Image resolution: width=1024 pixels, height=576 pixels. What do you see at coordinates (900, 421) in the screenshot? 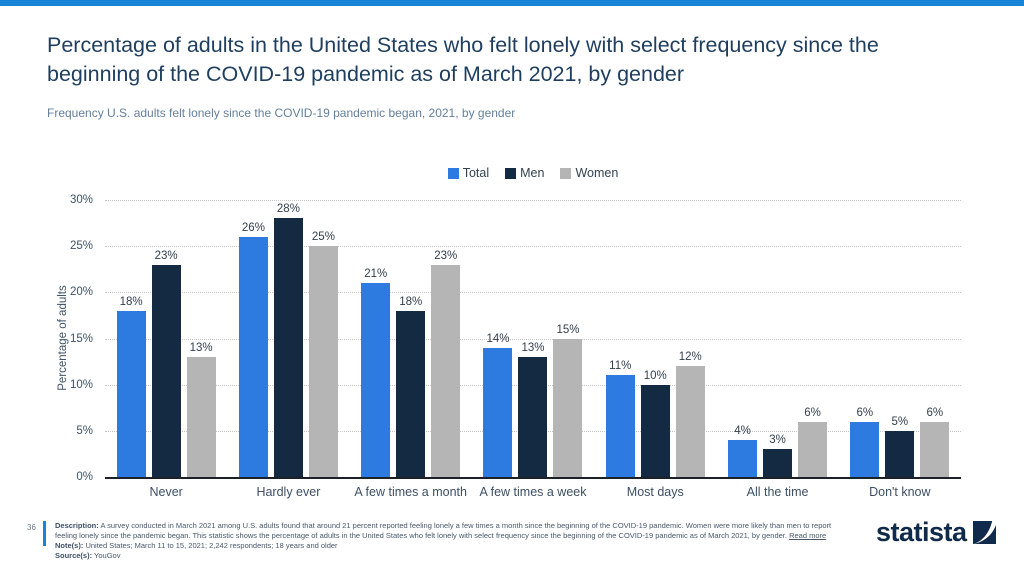
I see `bar-value-label: 5%` at bounding box center [900, 421].